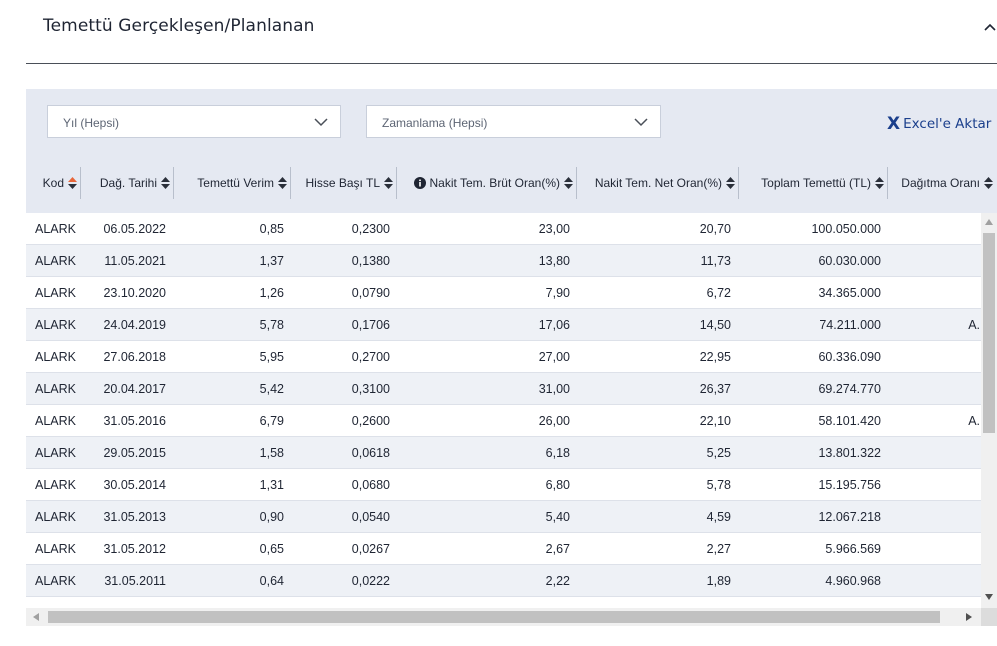  What do you see at coordinates (134, 485) in the screenshot?
I see `cell-date: 30.05.2014` at bounding box center [134, 485].